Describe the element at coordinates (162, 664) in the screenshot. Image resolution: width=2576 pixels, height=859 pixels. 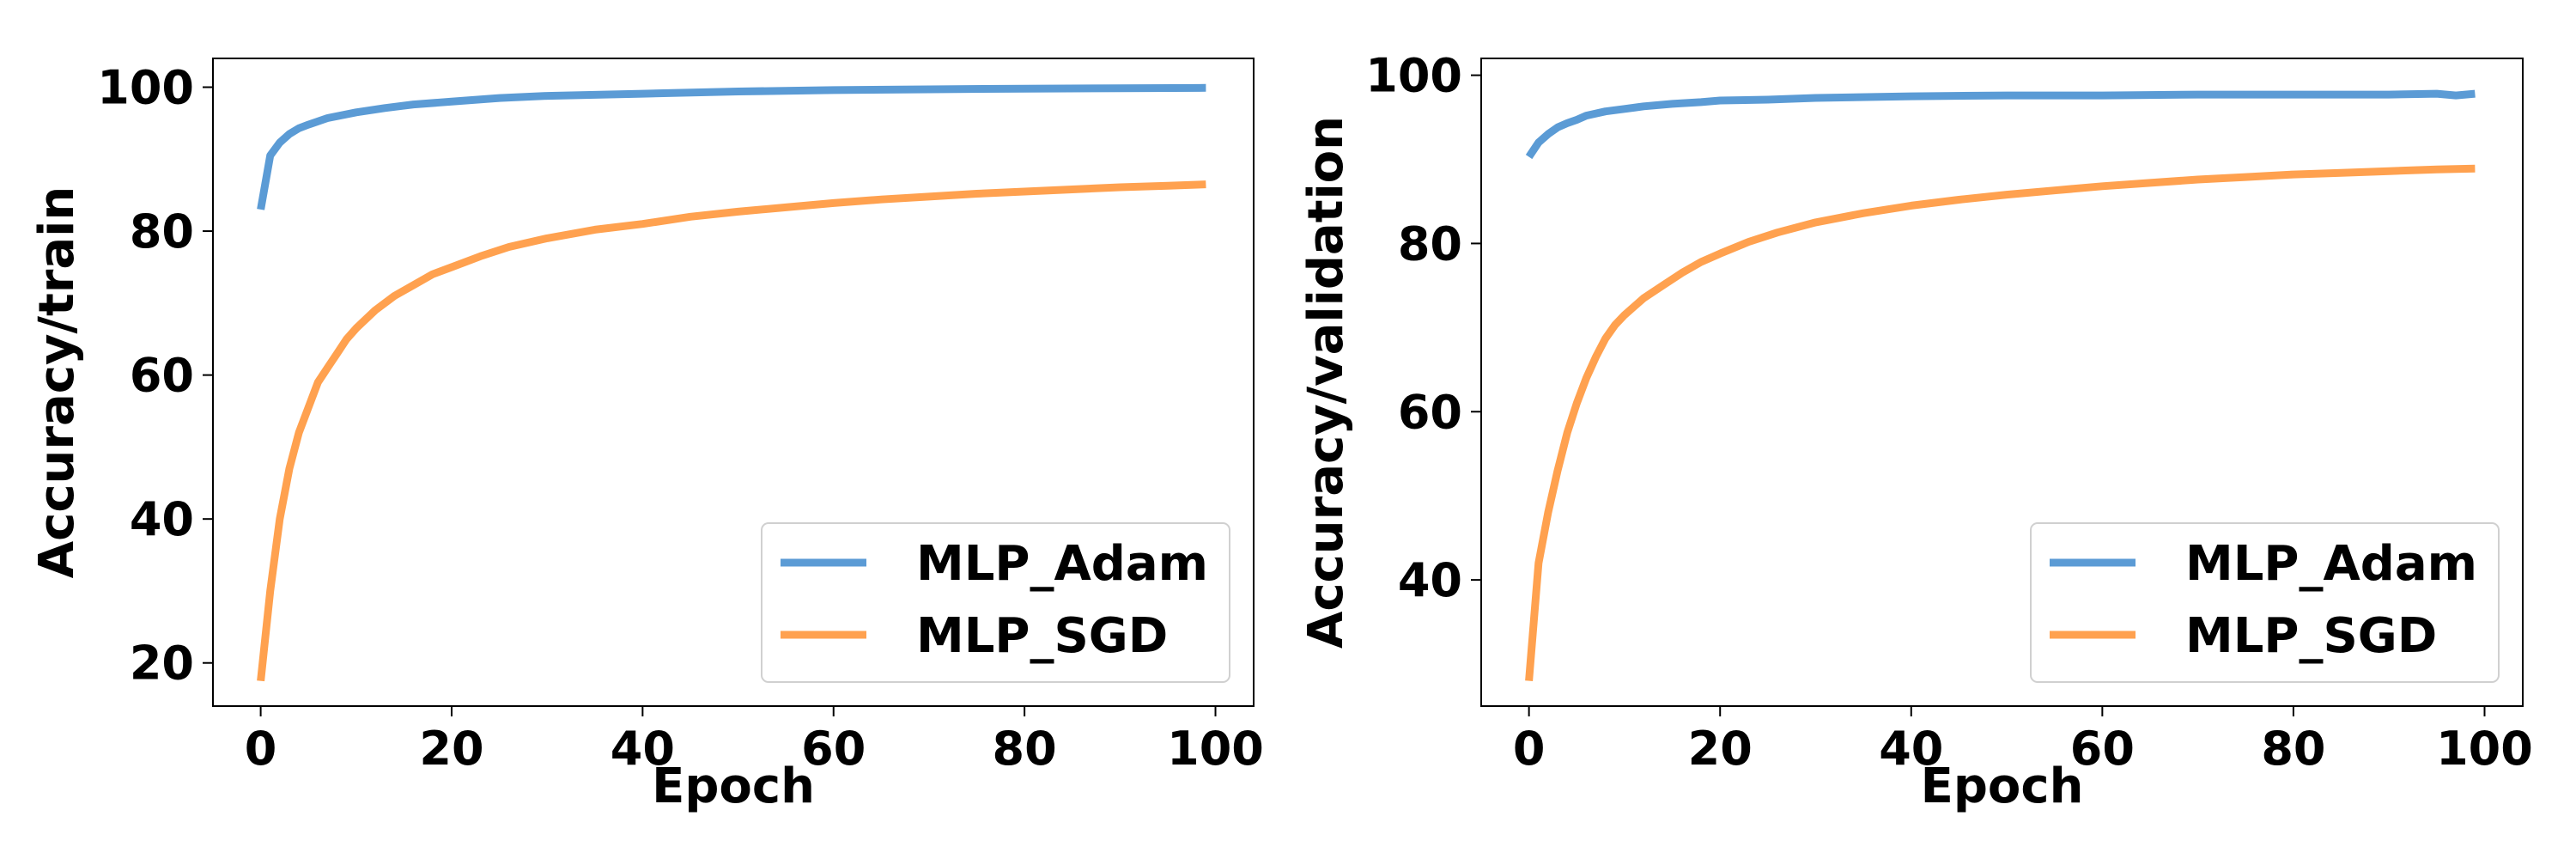
I see `y-tick-label: 20` at that location.